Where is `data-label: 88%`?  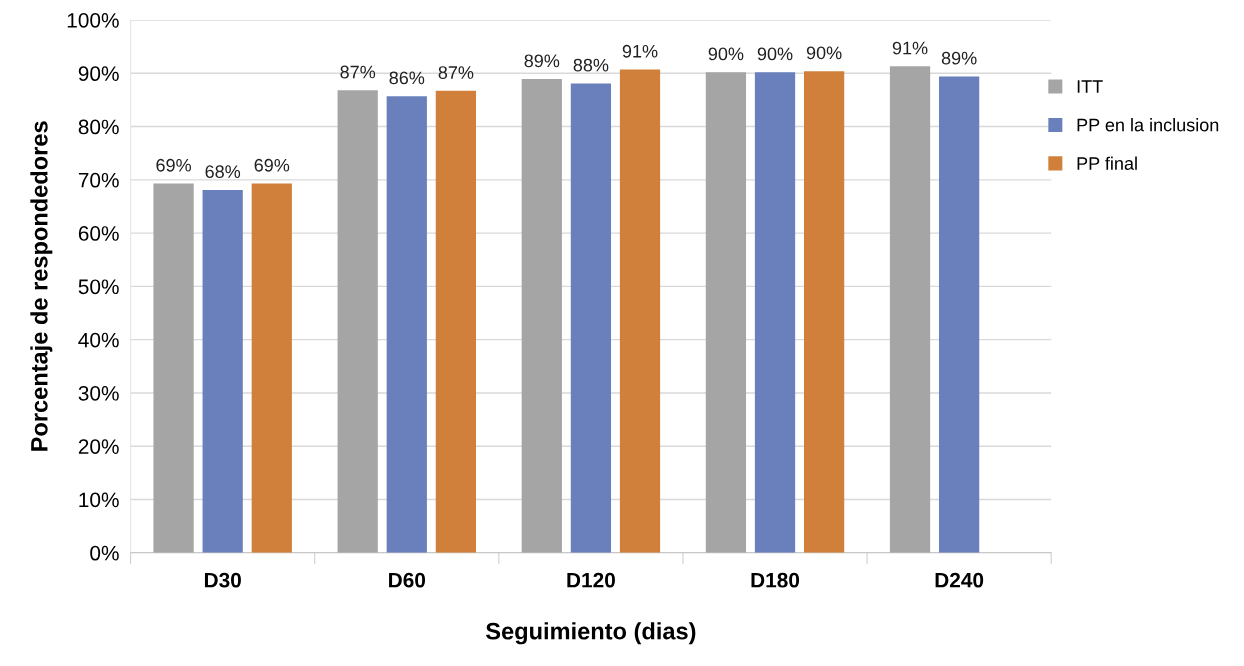
data-label: 88% is located at coordinates (591, 65).